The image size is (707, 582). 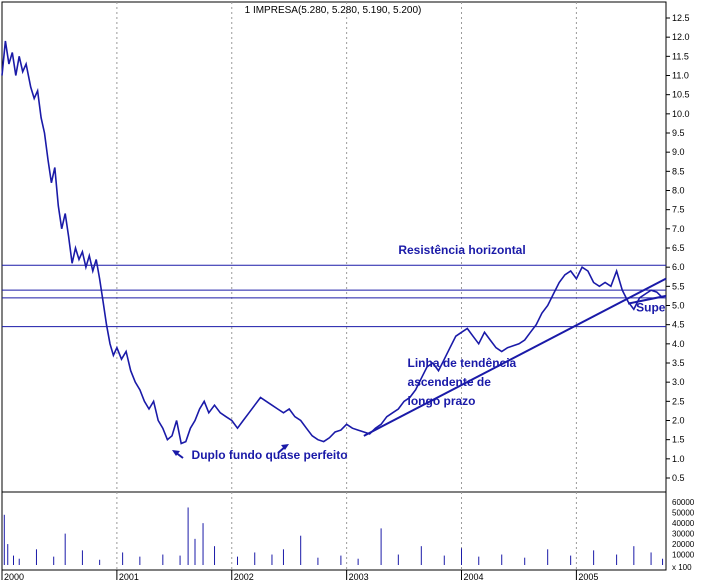 What do you see at coordinates (462, 363) in the screenshot?
I see `annotation-label: Linha de tendência` at bounding box center [462, 363].